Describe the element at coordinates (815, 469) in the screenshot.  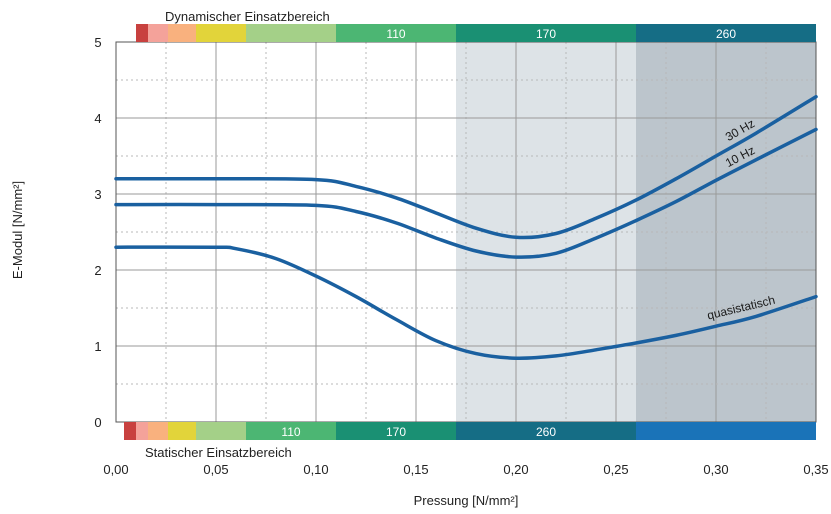
I see `x-tick-label: 0,35` at that location.